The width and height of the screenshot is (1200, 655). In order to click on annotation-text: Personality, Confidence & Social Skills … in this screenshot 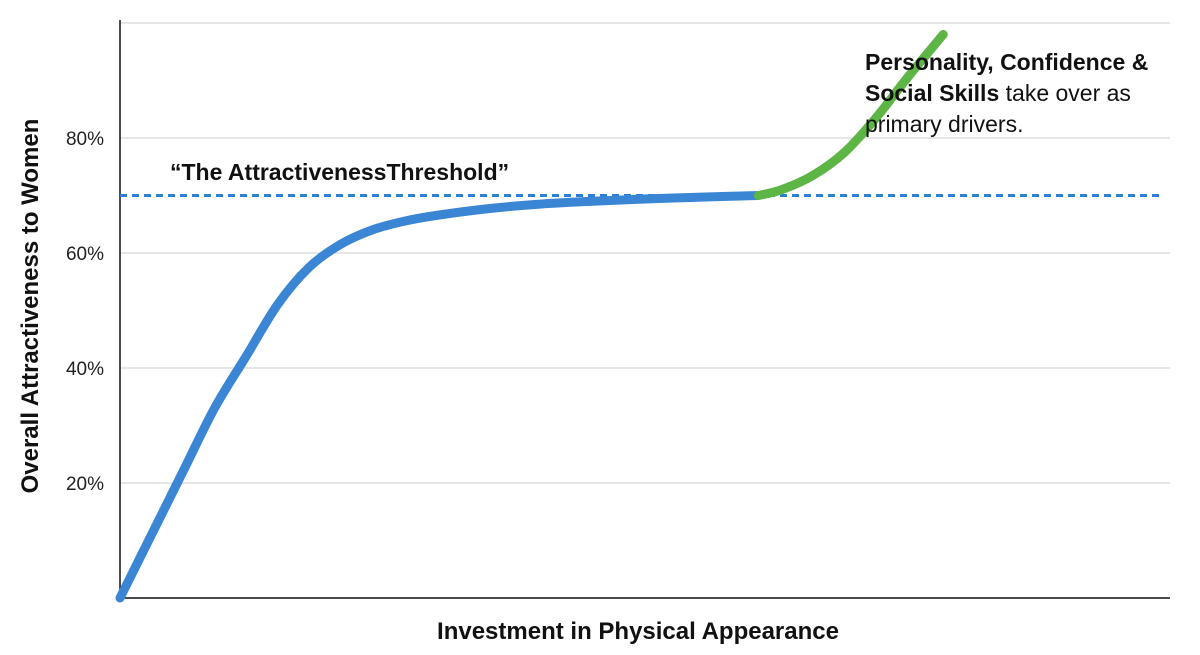, I will do `click(1010, 93)`.